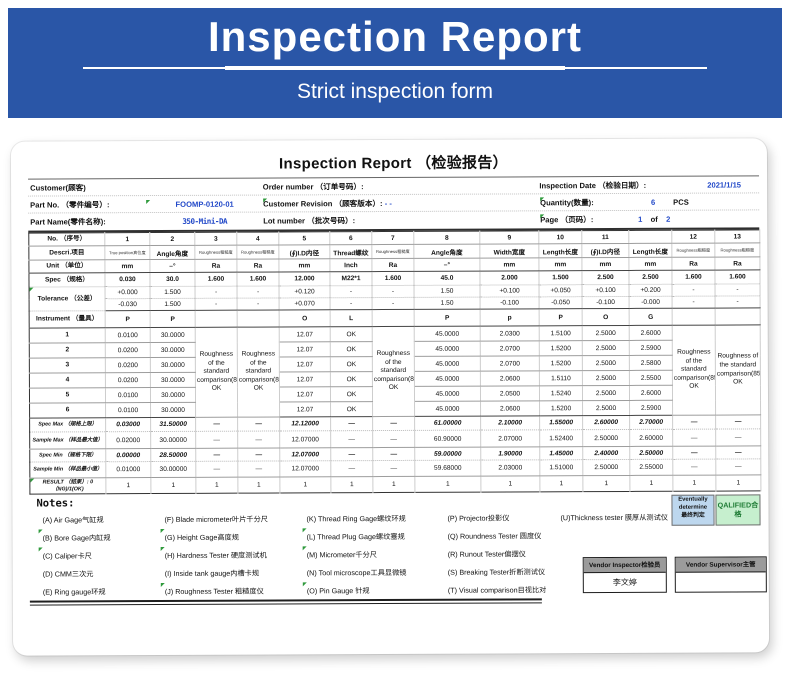 The image size is (790, 673). Describe the element at coordinates (173, 424) in the screenshot. I see `spec-max-cell: 31.50000` at that location.